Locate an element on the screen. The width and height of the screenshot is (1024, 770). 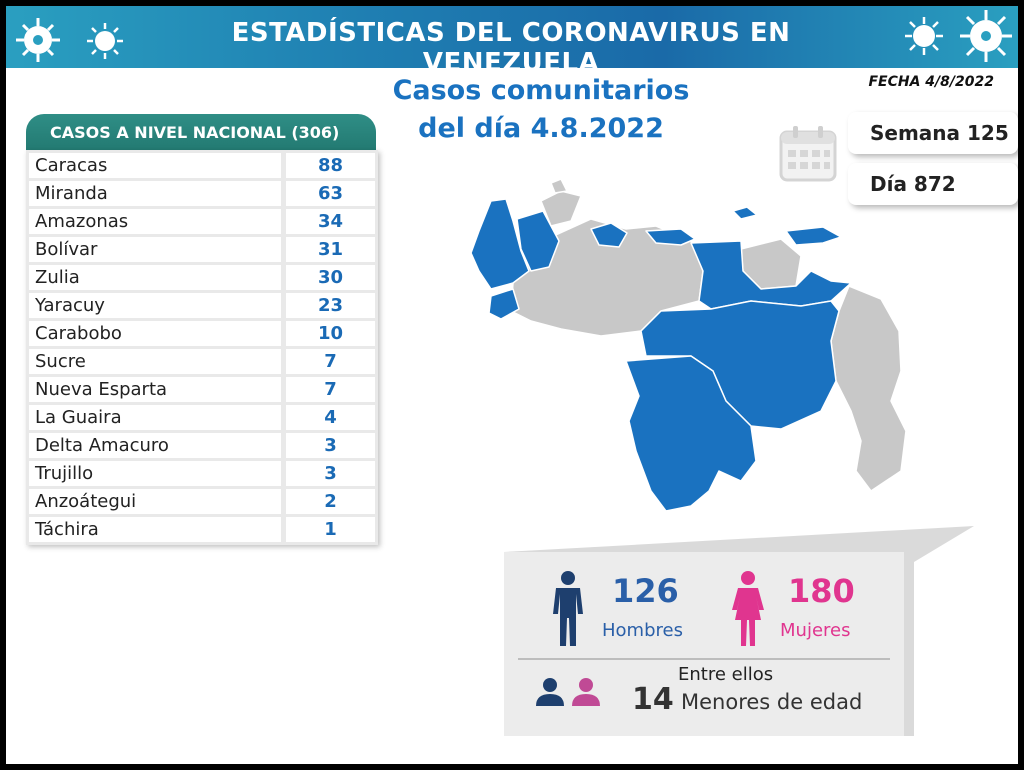
table-row: Táchira 1 is located at coordinates (202, 529).